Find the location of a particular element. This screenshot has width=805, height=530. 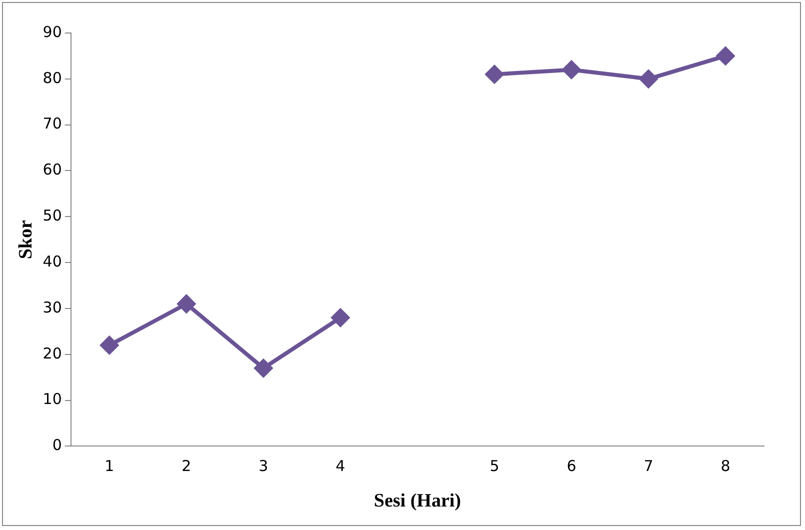

y-tick-label: 90 is located at coordinates (52, 31).